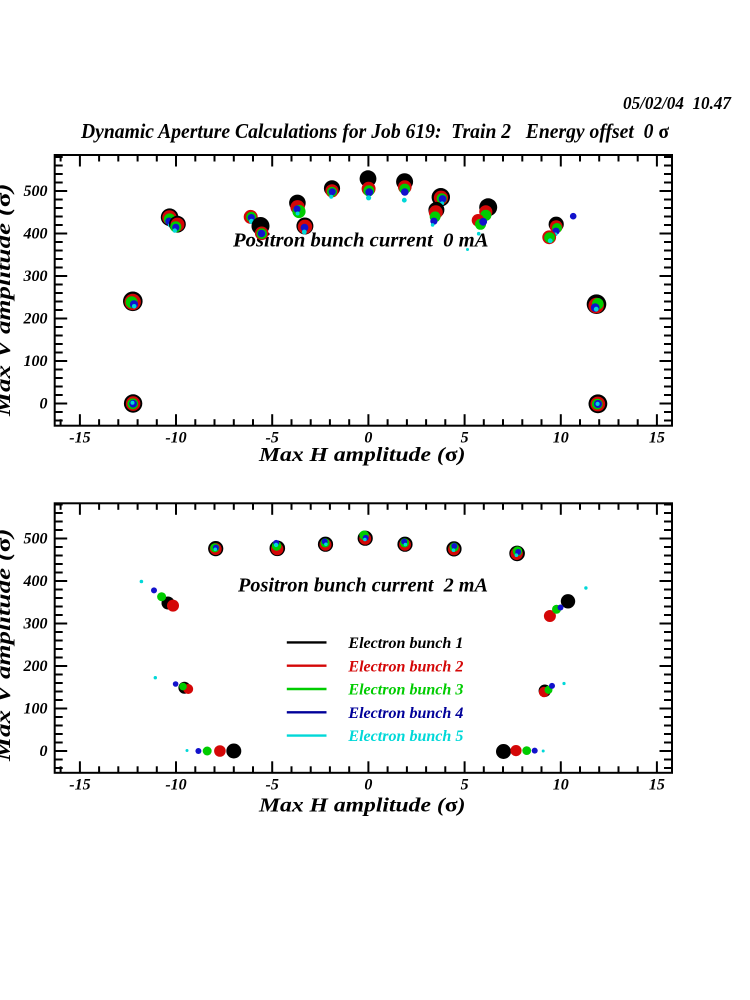 This screenshot has height=1000, width=750. I want to click on svg-text: Positron bunch current 0 mA, so click(360, 241).